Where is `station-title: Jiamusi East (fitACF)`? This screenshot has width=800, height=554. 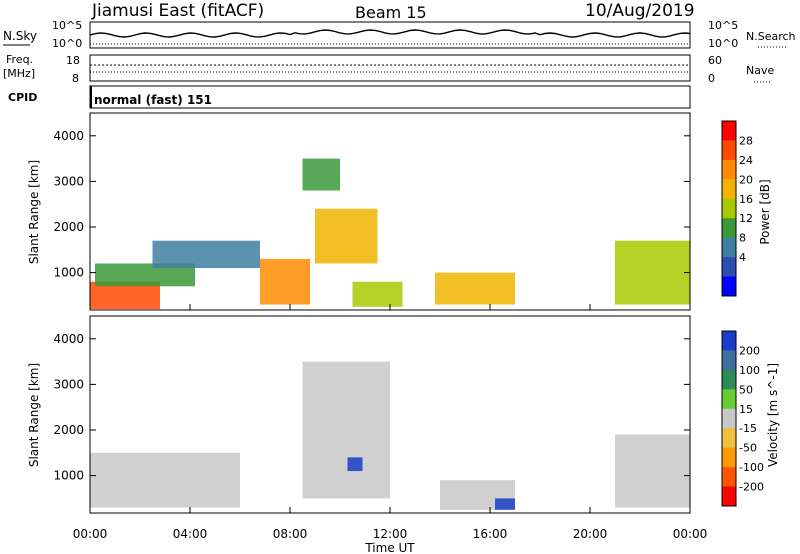
station-title: Jiamusi East (fitACF) is located at coordinates (177, 11).